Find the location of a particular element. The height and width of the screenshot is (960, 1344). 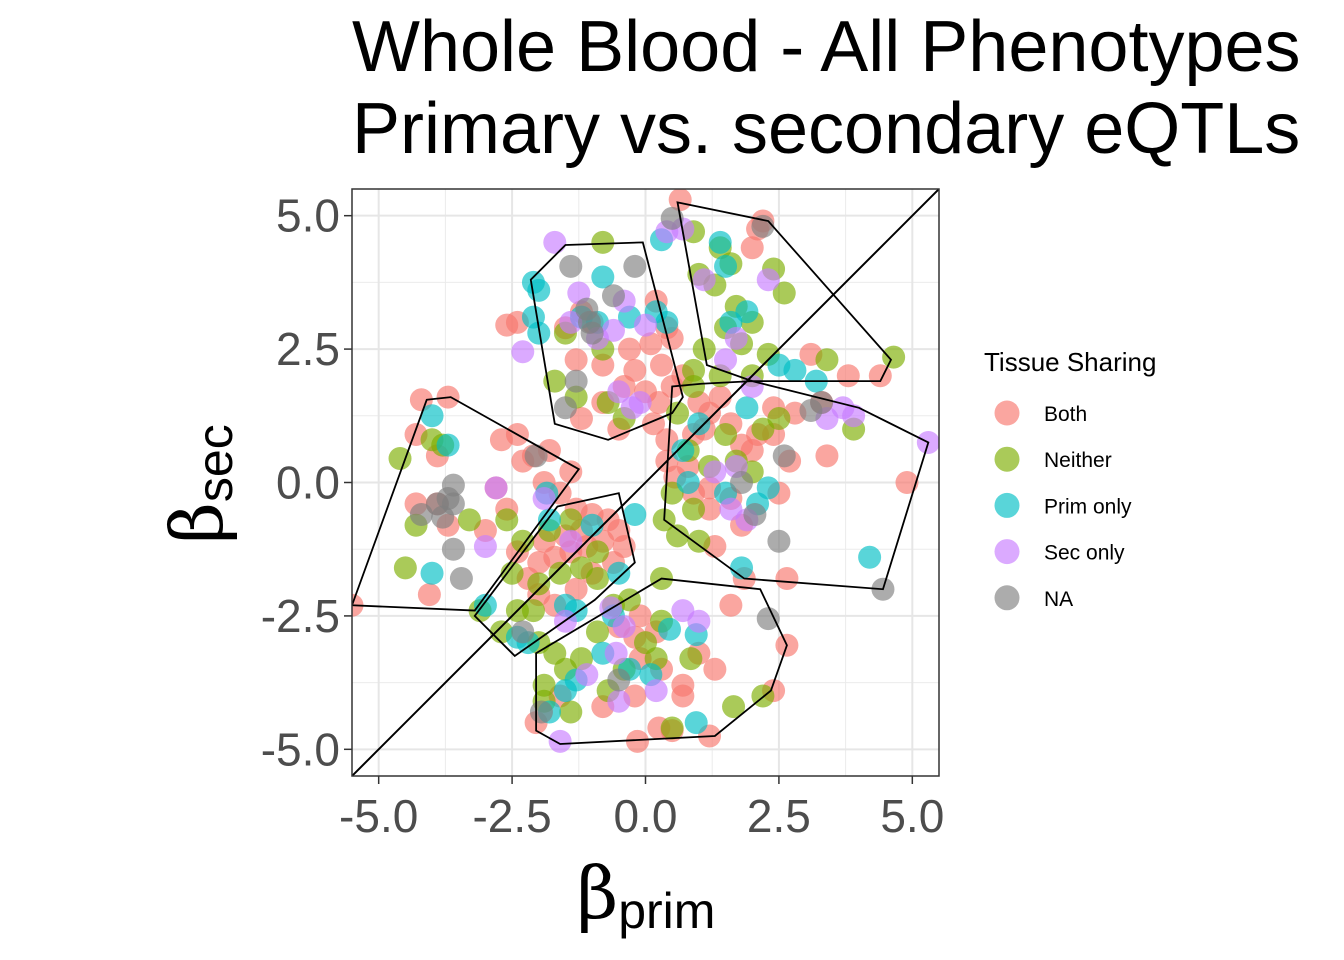

chart-title-line-1: Whole Blood - All Phenotypes is located at coordinates (826, 47).